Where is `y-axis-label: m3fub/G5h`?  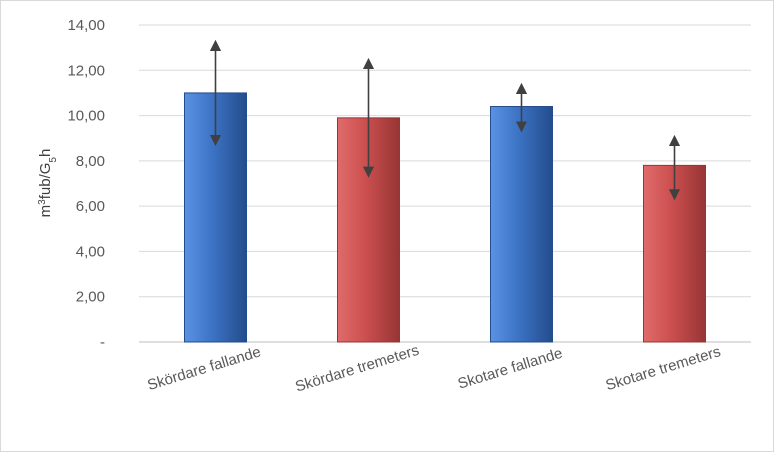
y-axis-label: m3fub/G5h is located at coordinates (48, 183).